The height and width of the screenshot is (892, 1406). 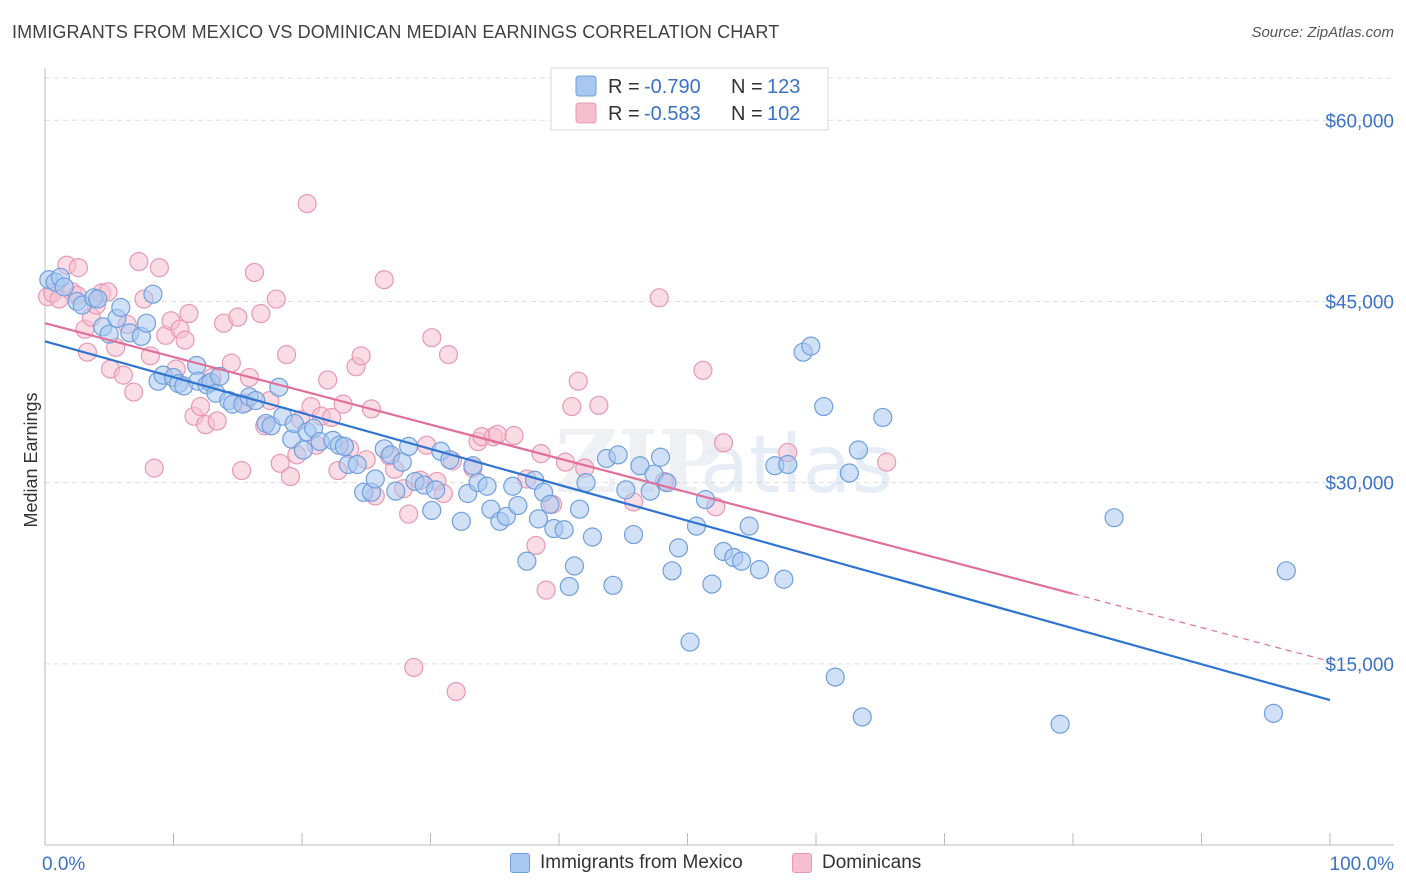 What do you see at coordinates (586, 113) in the screenshot?
I see `stats-legend-swatch-pink` at bounding box center [586, 113].